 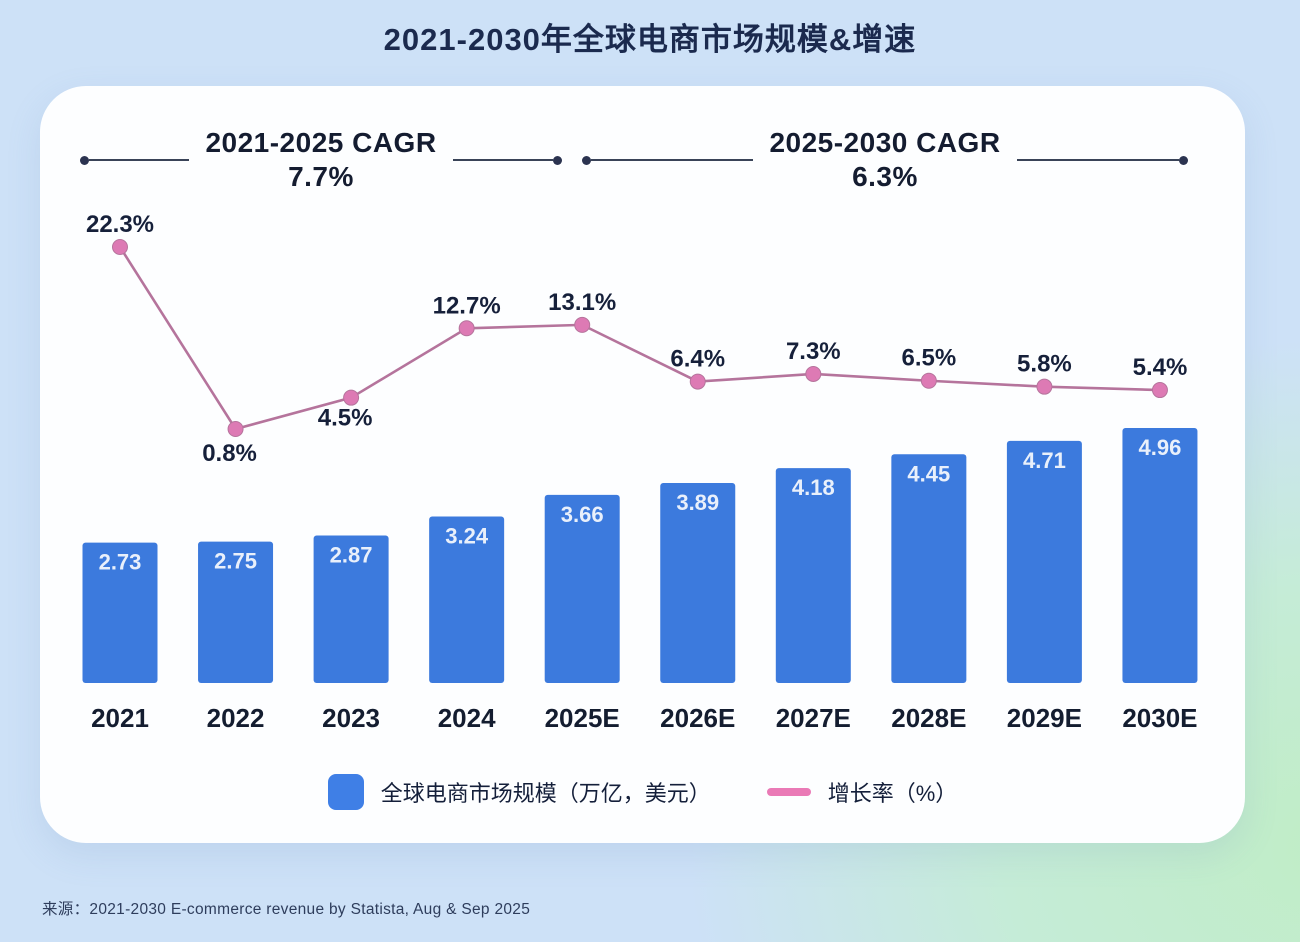 I want to click on bar-2021, so click(x=120, y=612).